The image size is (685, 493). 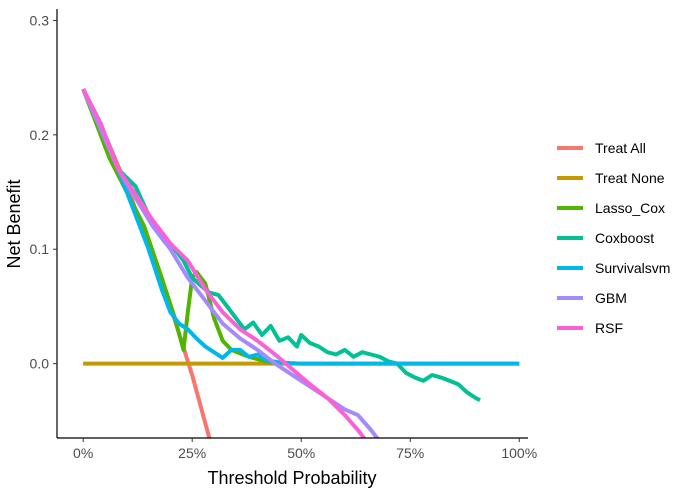 What do you see at coordinates (14, 223) in the screenshot?
I see `y-axis-title: Net Benefit` at bounding box center [14, 223].